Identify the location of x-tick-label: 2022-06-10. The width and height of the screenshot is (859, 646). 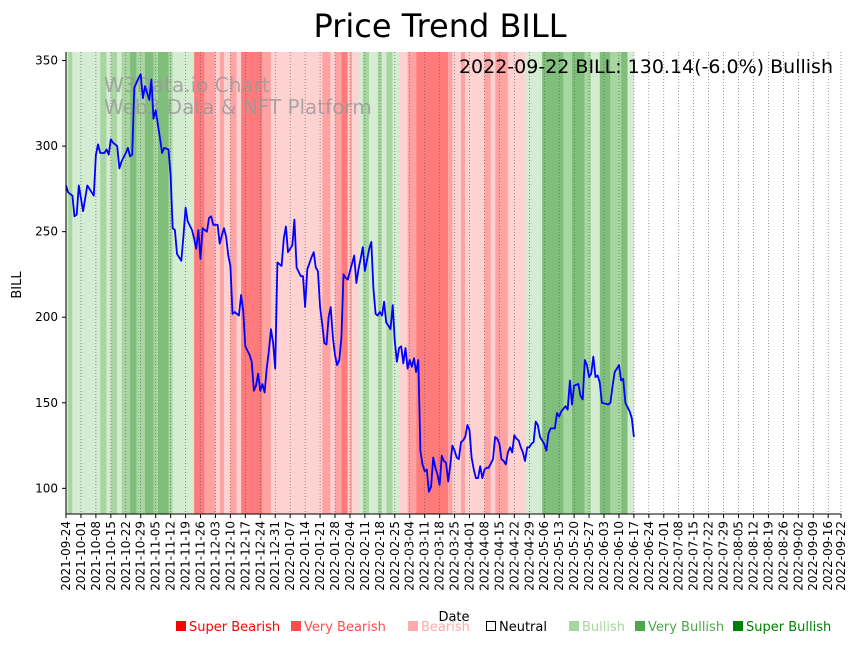
(619, 556).